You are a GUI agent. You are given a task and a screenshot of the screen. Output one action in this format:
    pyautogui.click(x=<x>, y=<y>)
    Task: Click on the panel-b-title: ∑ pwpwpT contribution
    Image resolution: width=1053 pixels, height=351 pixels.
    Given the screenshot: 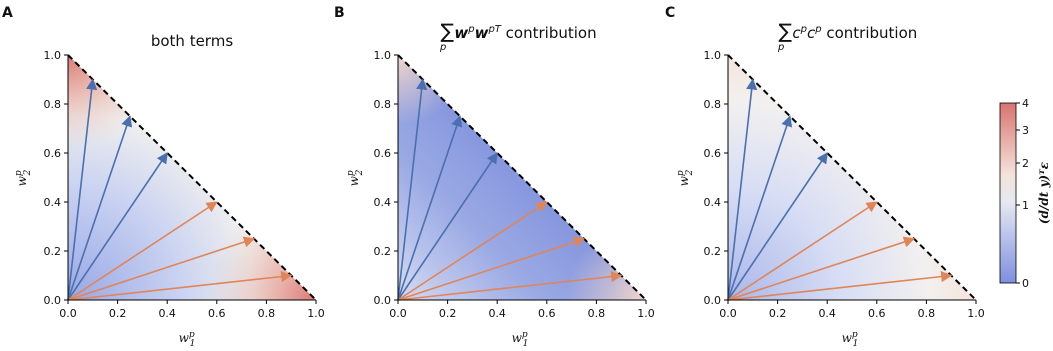 What is the action you would take?
    pyautogui.click(x=518, y=36)
    